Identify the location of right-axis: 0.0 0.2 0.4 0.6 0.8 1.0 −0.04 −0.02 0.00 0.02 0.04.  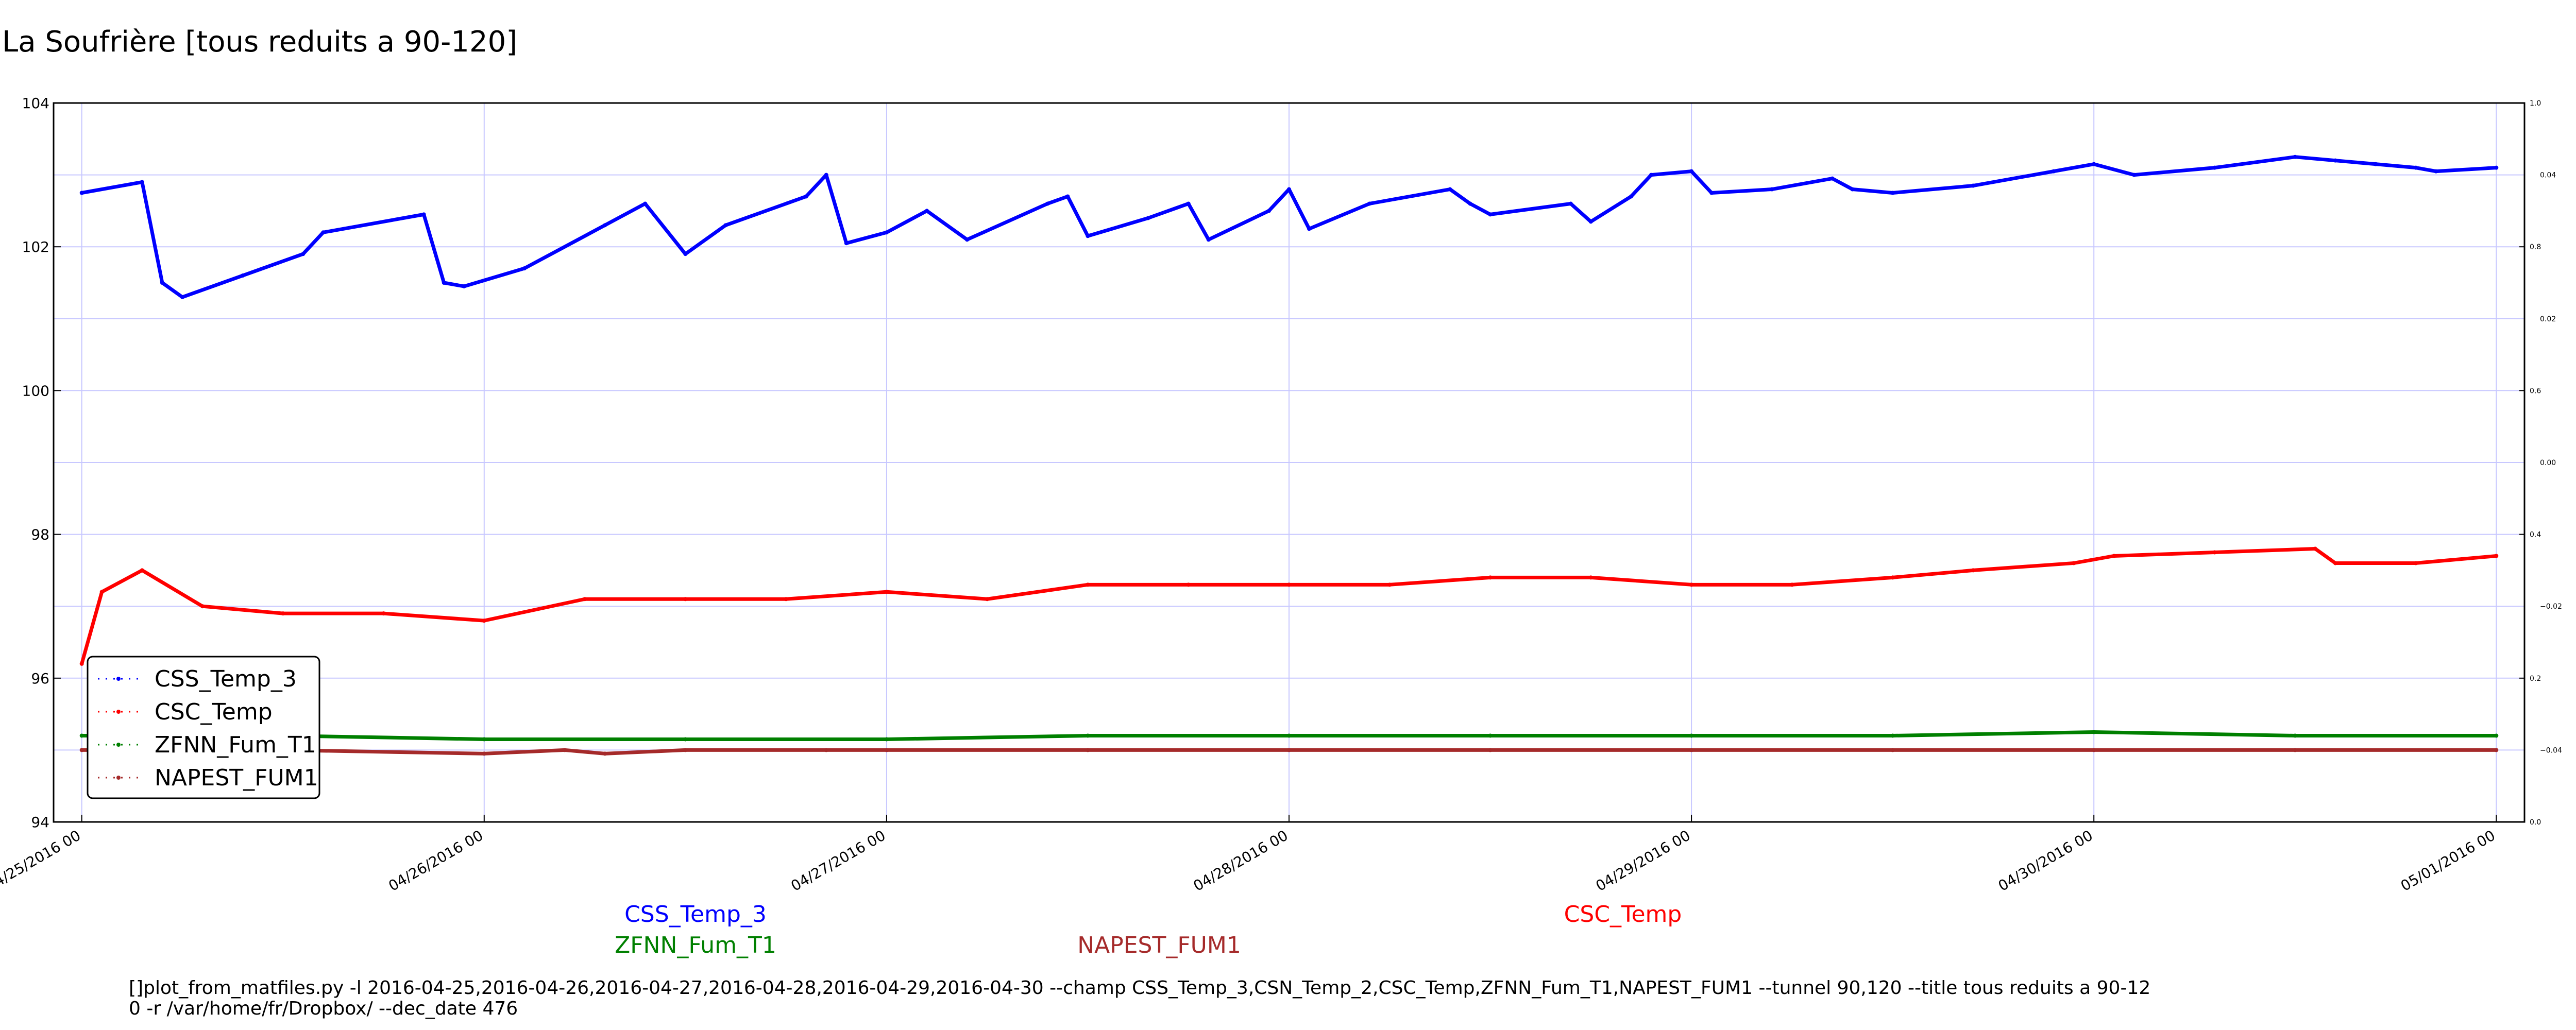
(2540, 463).